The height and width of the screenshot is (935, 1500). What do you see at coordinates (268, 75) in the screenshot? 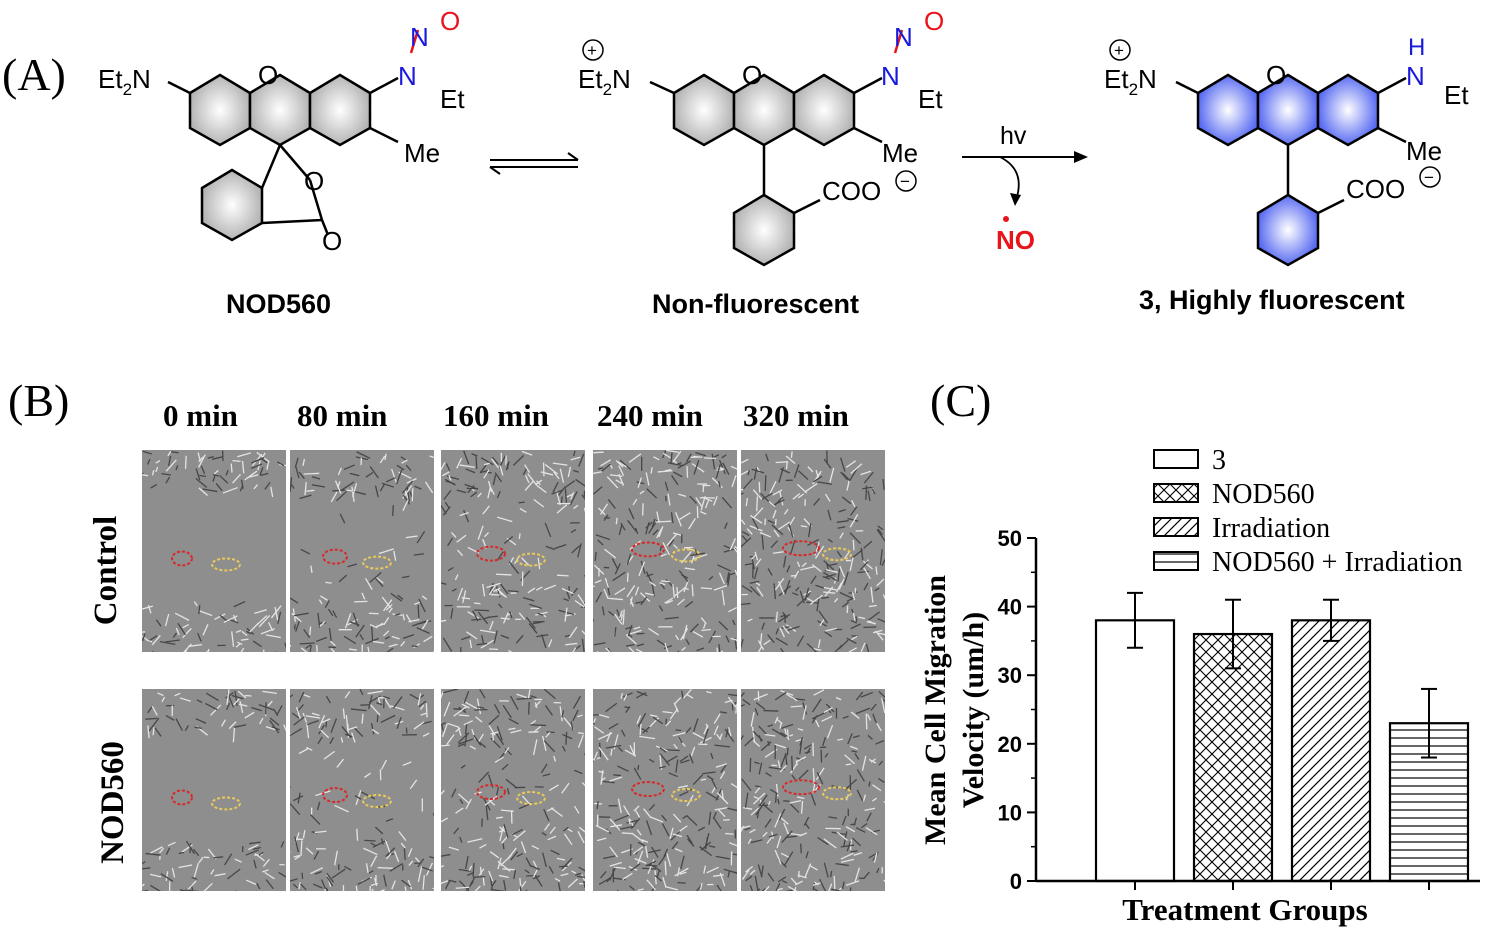
I see `nod560-ring-o: O` at bounding box center [268, 75].